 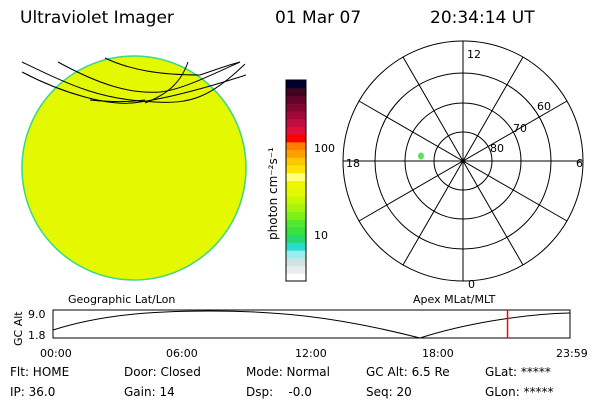 I want to click on status-seq: Seq: 20, so click(x=389, y=392).